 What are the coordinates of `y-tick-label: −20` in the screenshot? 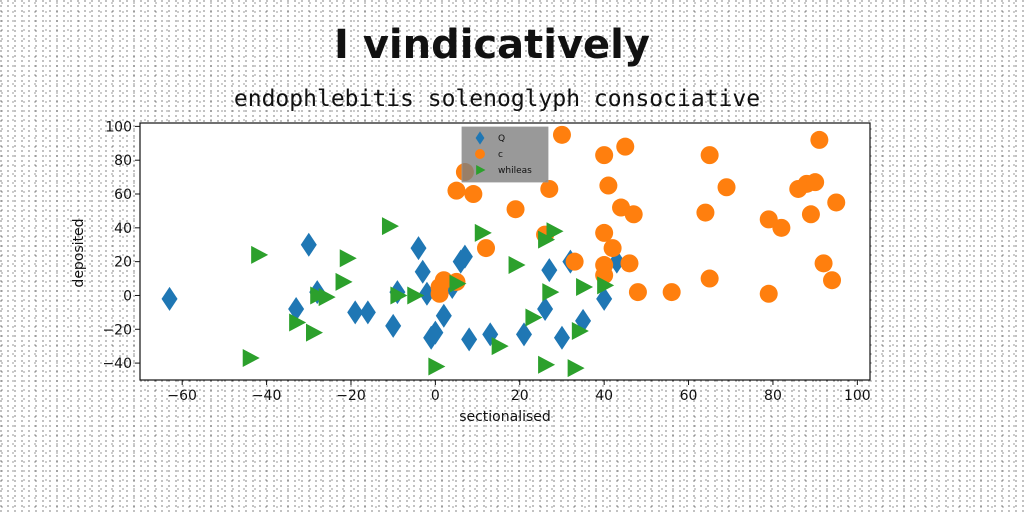 It's located at (117, 330).